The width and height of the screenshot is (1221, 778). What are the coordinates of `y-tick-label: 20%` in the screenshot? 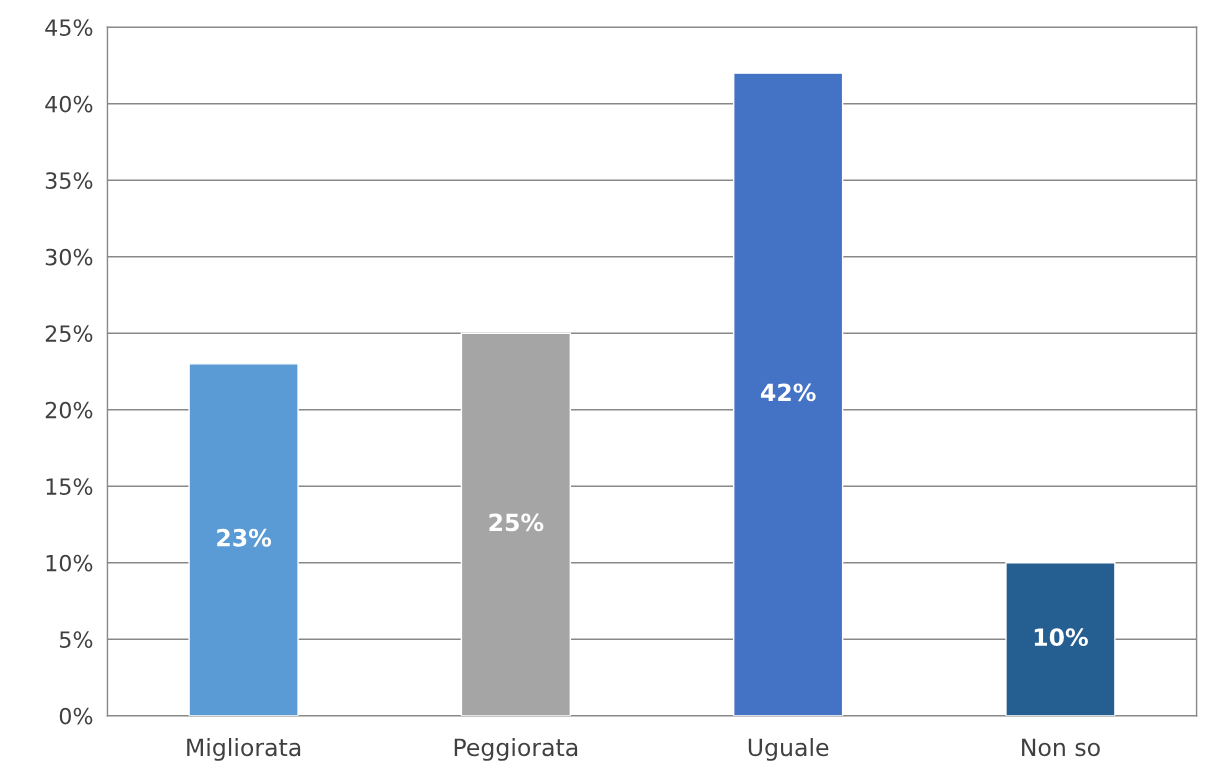 It's located at (69, 410).